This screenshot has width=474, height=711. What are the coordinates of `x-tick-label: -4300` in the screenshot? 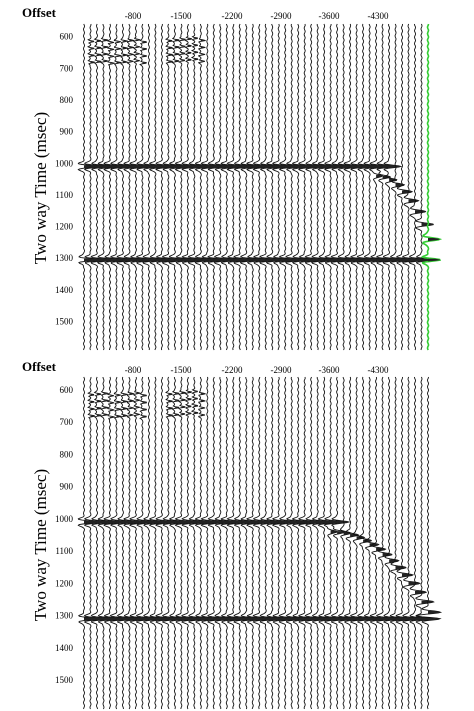 It's located at (378, 370).